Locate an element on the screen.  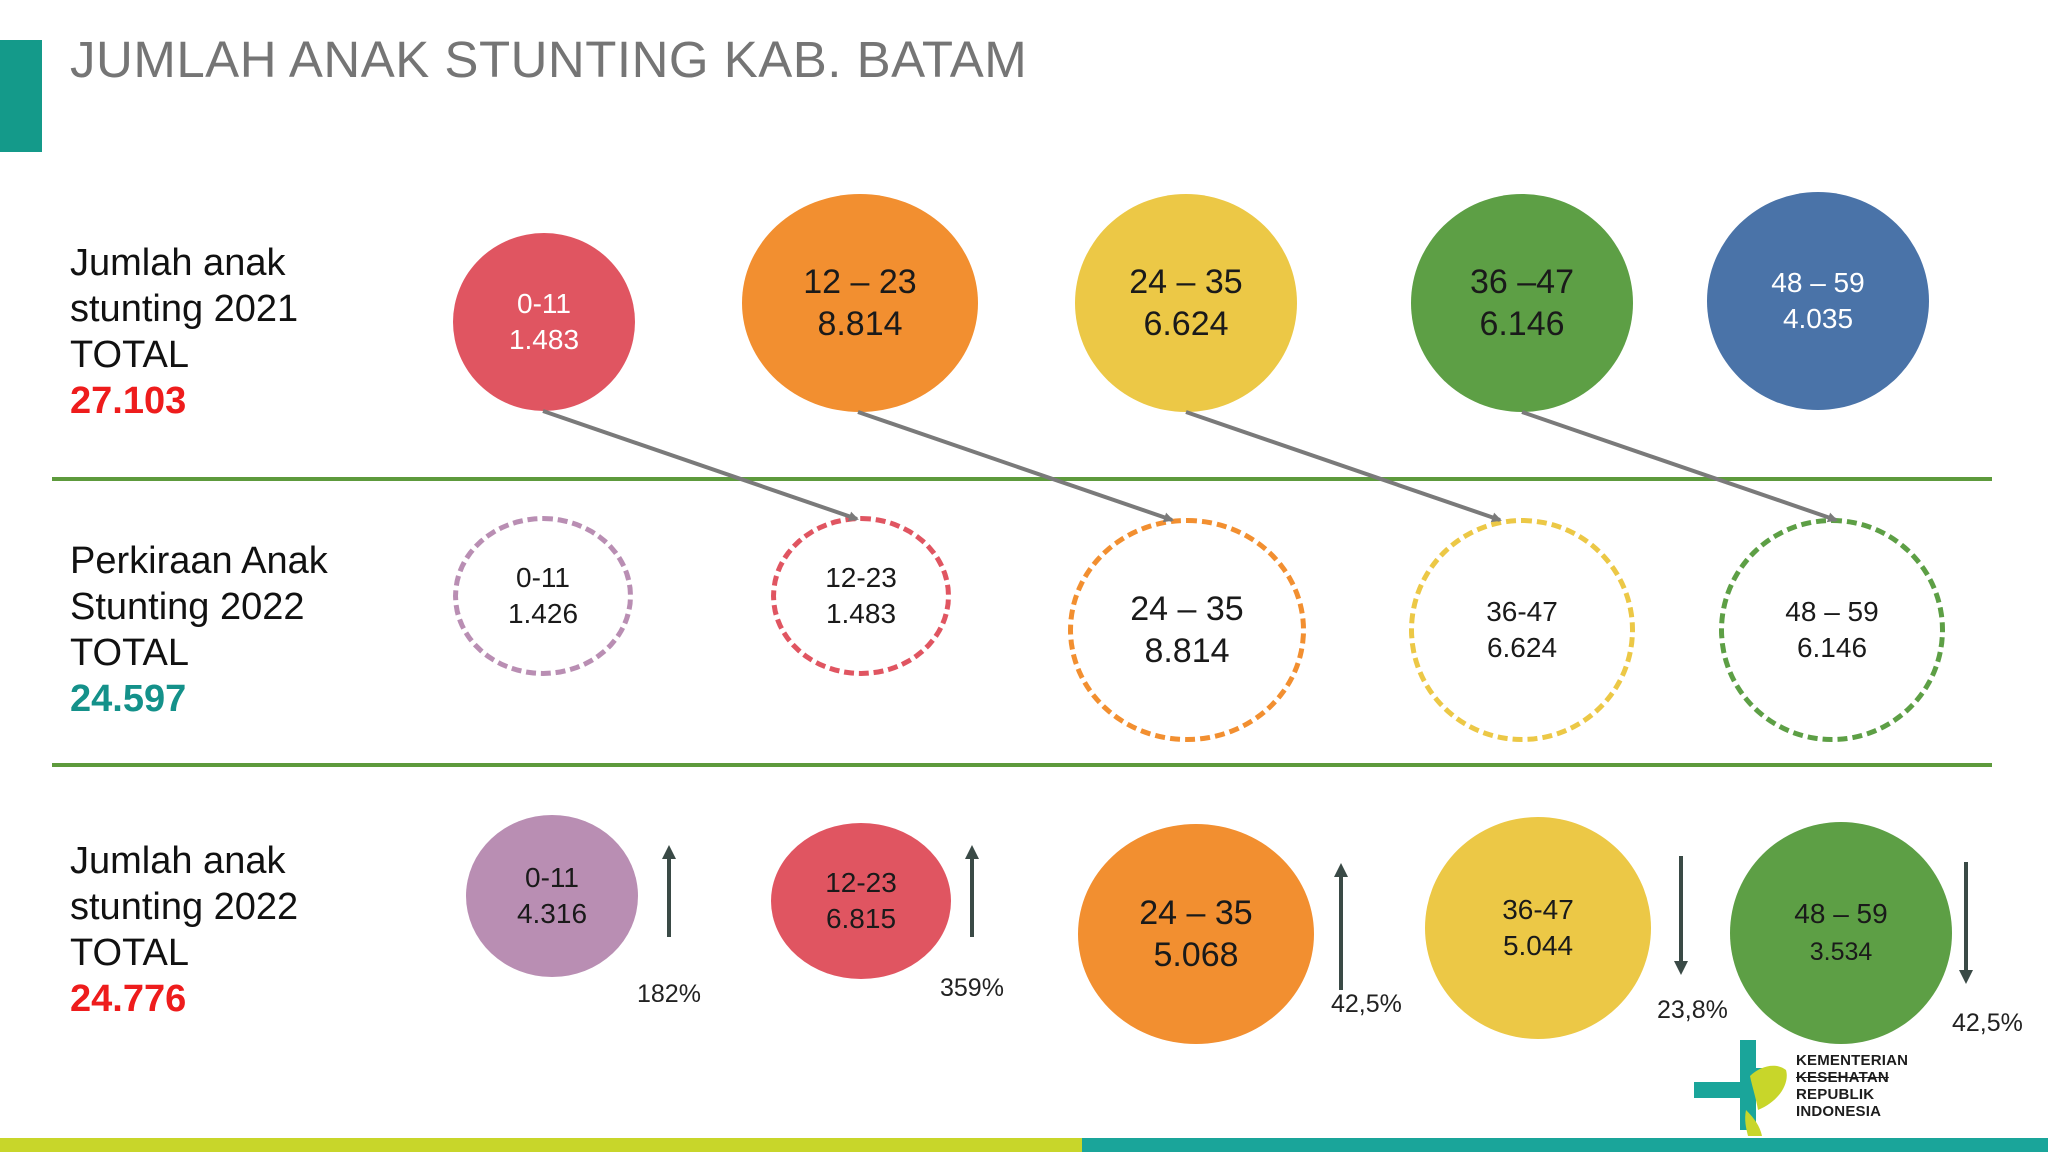
dashed-circle-2022-estimate-age-12-23: 12-23 1.483 is located at coordinates (861, 596).